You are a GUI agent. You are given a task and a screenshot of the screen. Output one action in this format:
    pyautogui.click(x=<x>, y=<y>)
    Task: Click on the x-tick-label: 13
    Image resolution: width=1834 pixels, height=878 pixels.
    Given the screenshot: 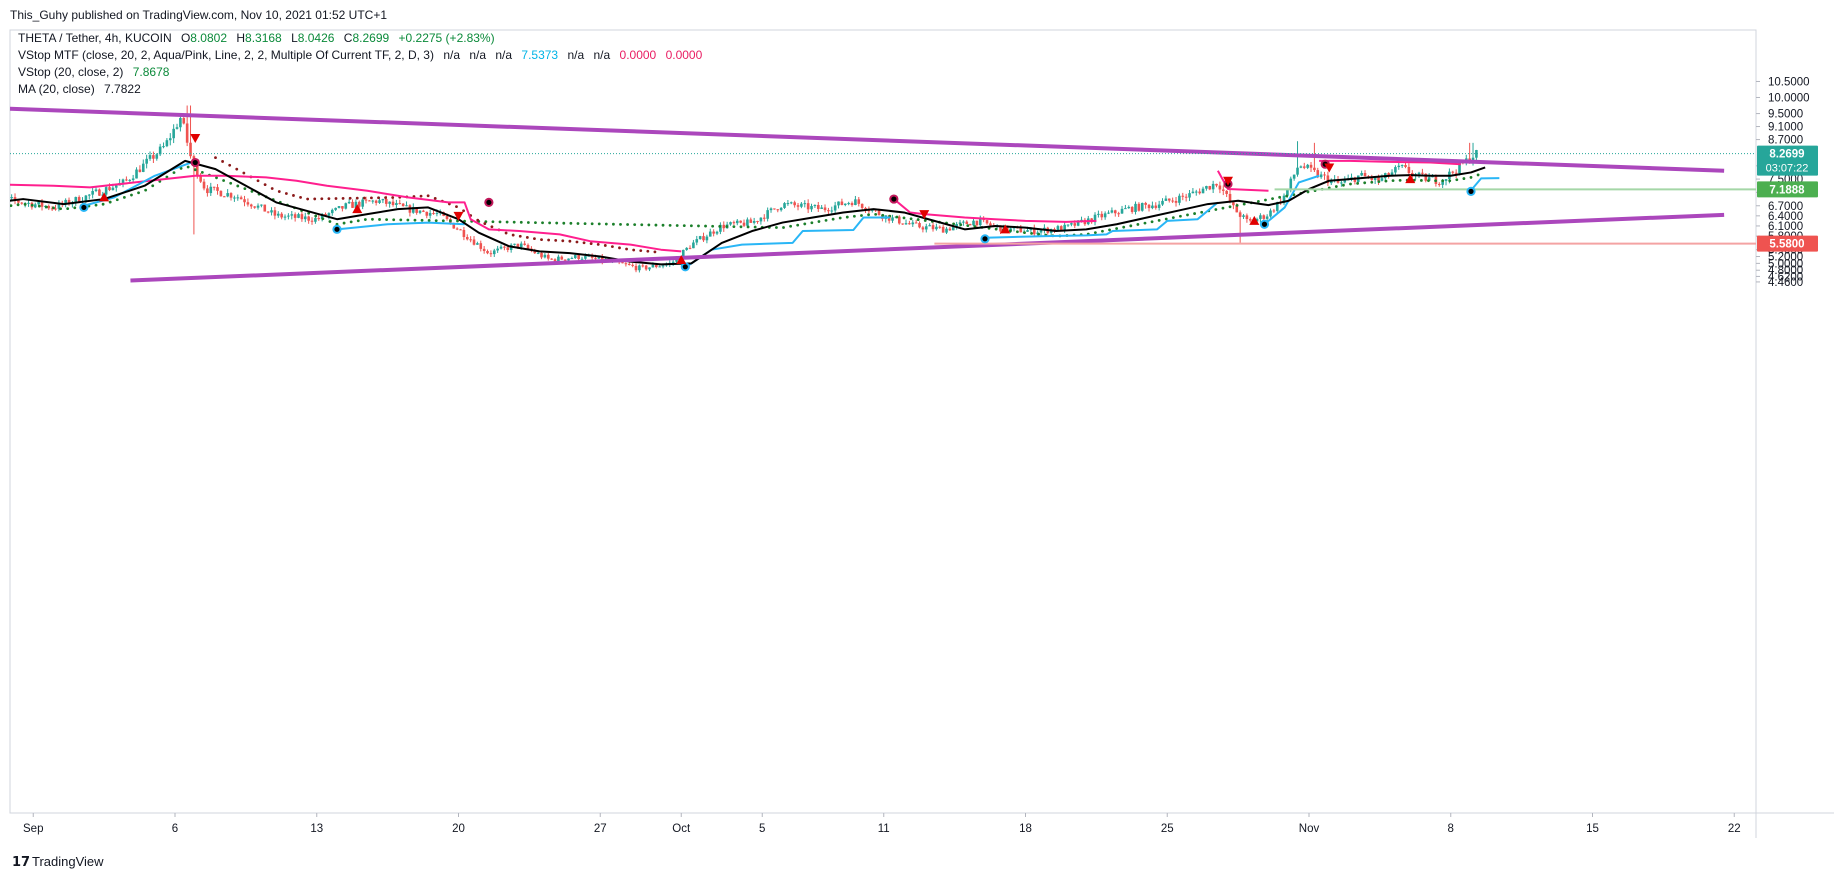 What is the action you would take?
    pyautogui.click(x=316, y=829)
    